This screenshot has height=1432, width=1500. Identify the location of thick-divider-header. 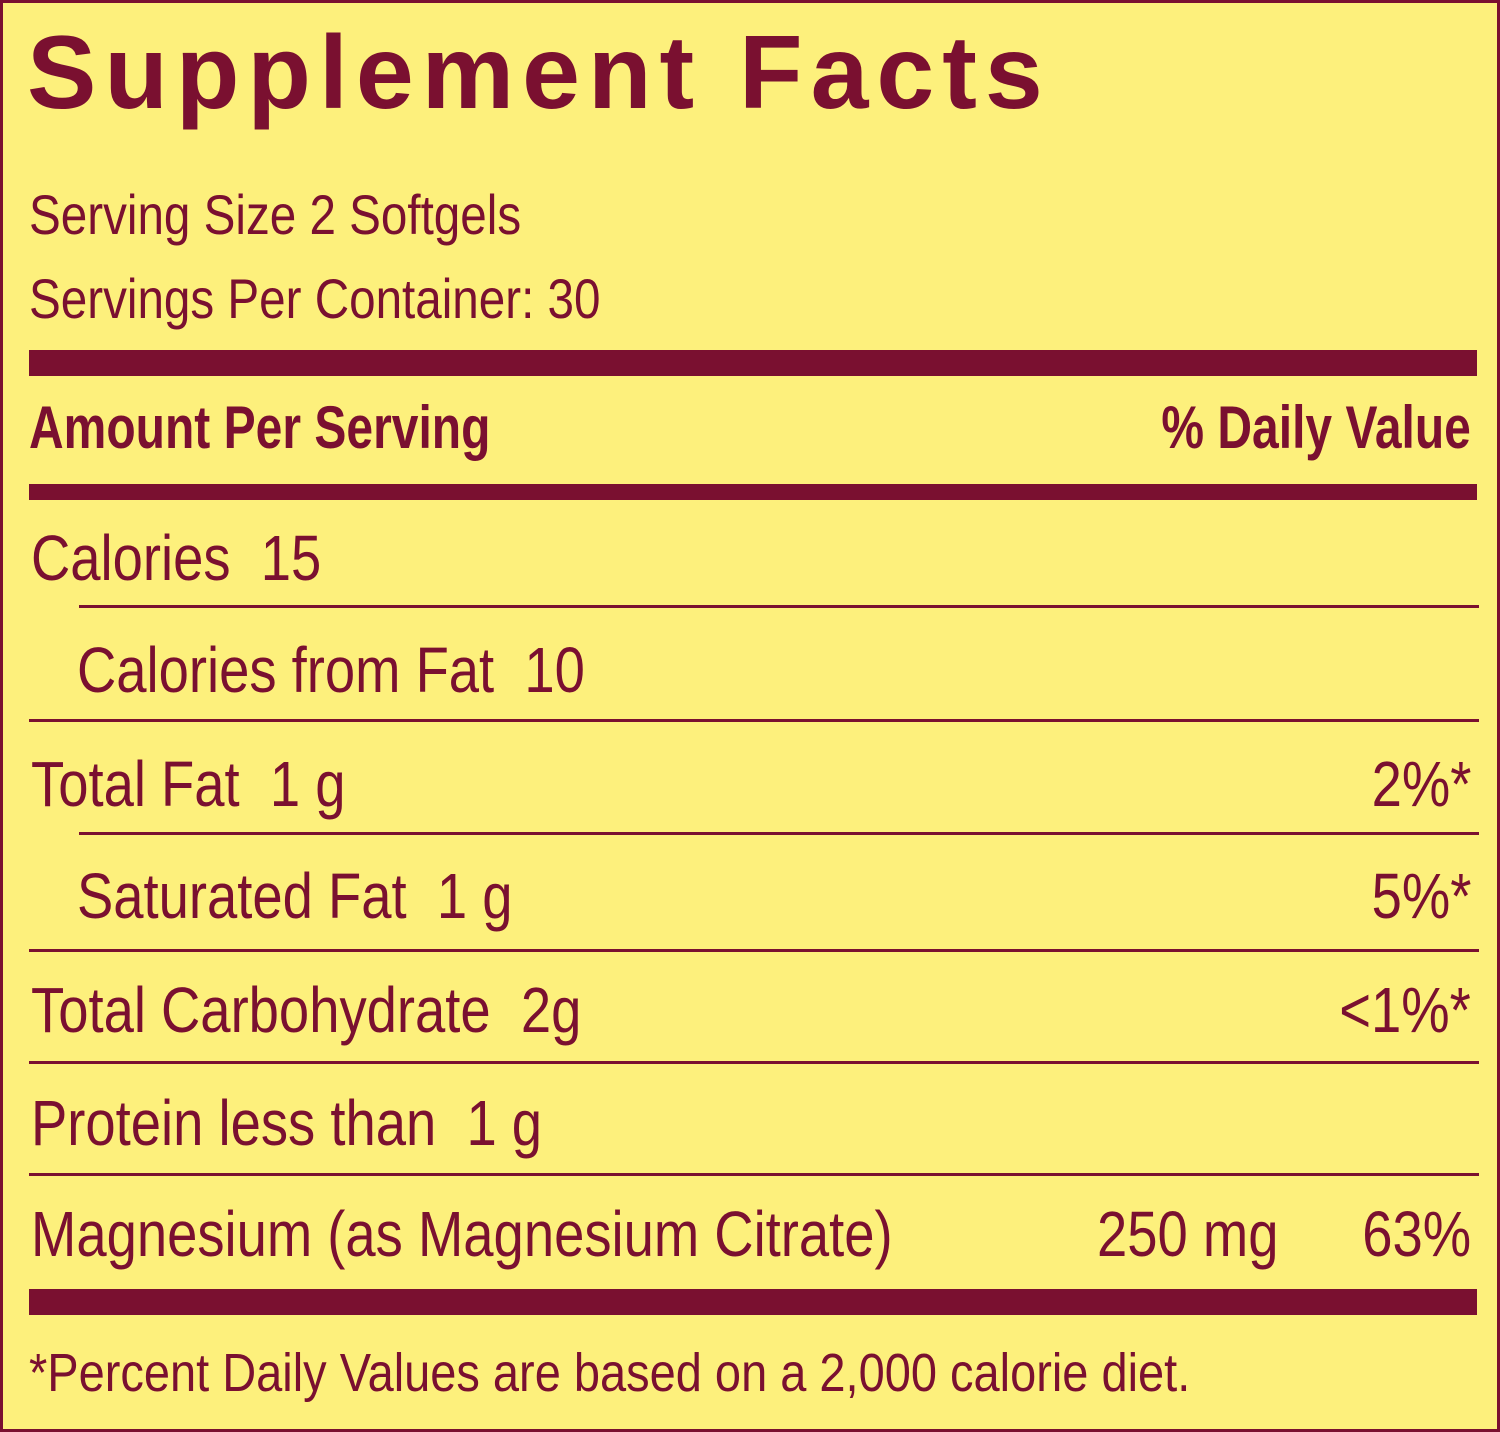
(753, 492).